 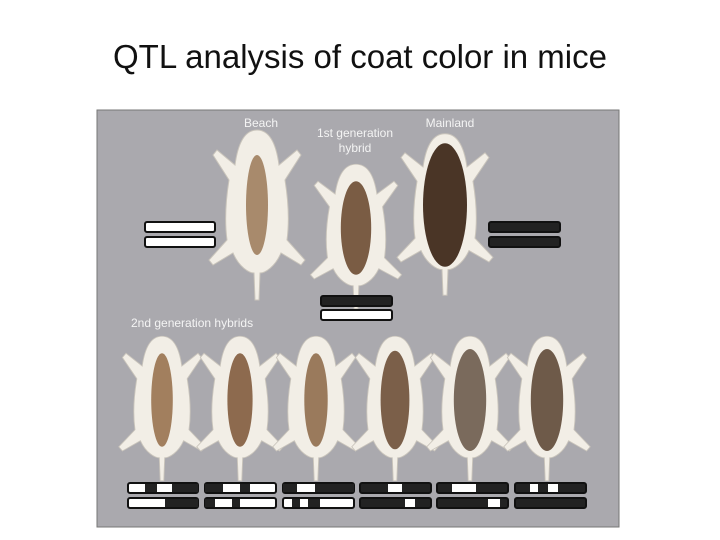 What do you see at coordinates (355, 148) in the screenshot?
I see `label-first-gen: hybrid` at bounding box center [355, 148].